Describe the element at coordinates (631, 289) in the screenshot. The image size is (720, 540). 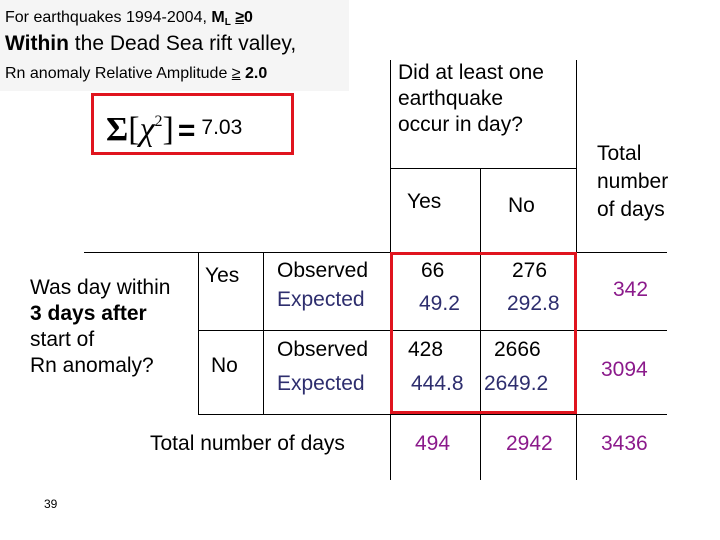
I see `row-total-yes: 342` at that location.